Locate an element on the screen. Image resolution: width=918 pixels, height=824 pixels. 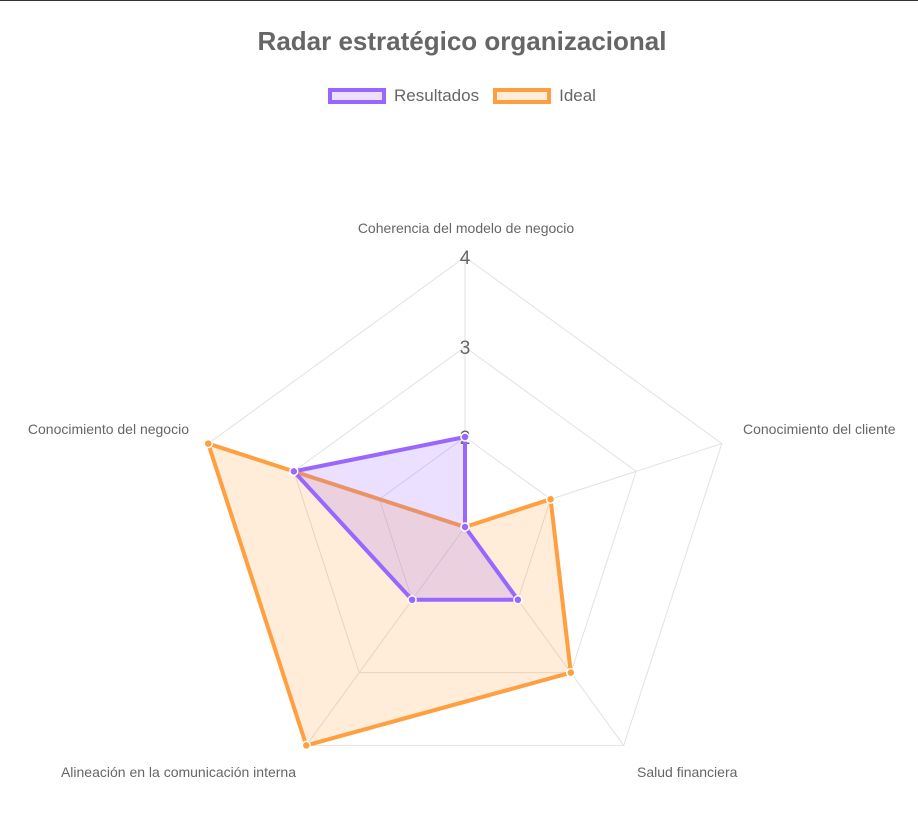
axis-label-3: Salud financiera is located at coordinates (687, 772).